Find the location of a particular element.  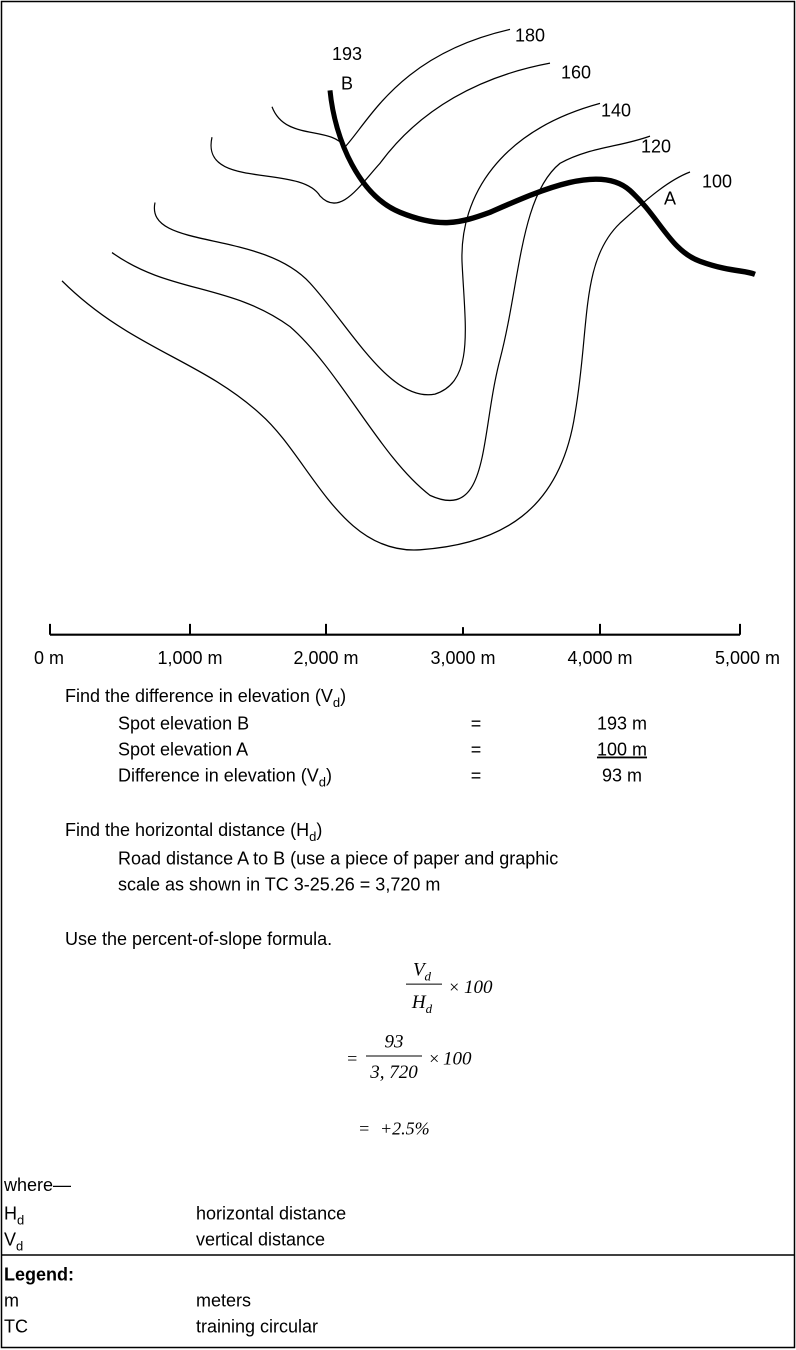

term-symbol-part: H is located at coordinates (10, 1213).